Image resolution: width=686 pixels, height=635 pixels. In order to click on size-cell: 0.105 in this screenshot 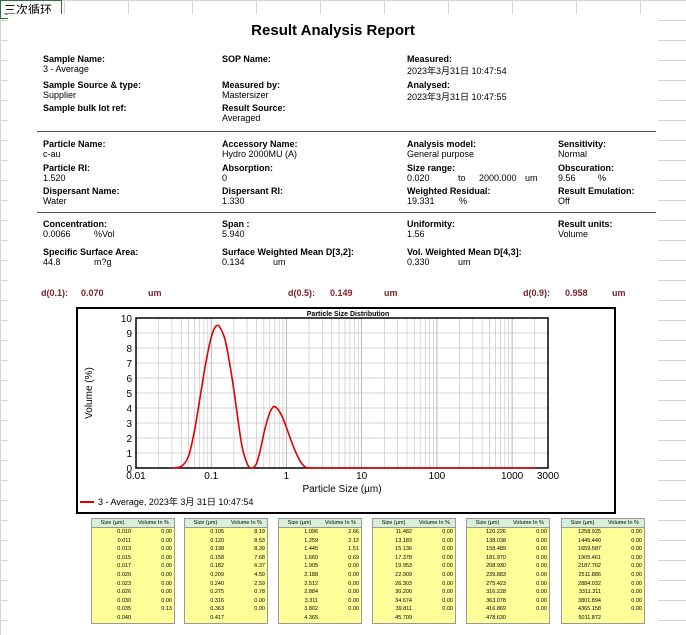, I will do `click(217, 532)`.